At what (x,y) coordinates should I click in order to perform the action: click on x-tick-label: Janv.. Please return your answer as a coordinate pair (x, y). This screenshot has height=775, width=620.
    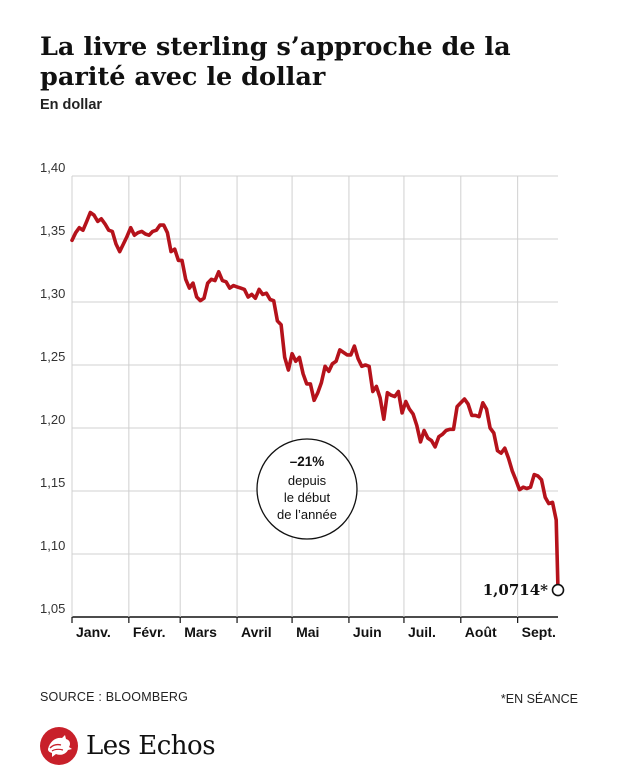
    Looking at the image, I should click on (93, 632).